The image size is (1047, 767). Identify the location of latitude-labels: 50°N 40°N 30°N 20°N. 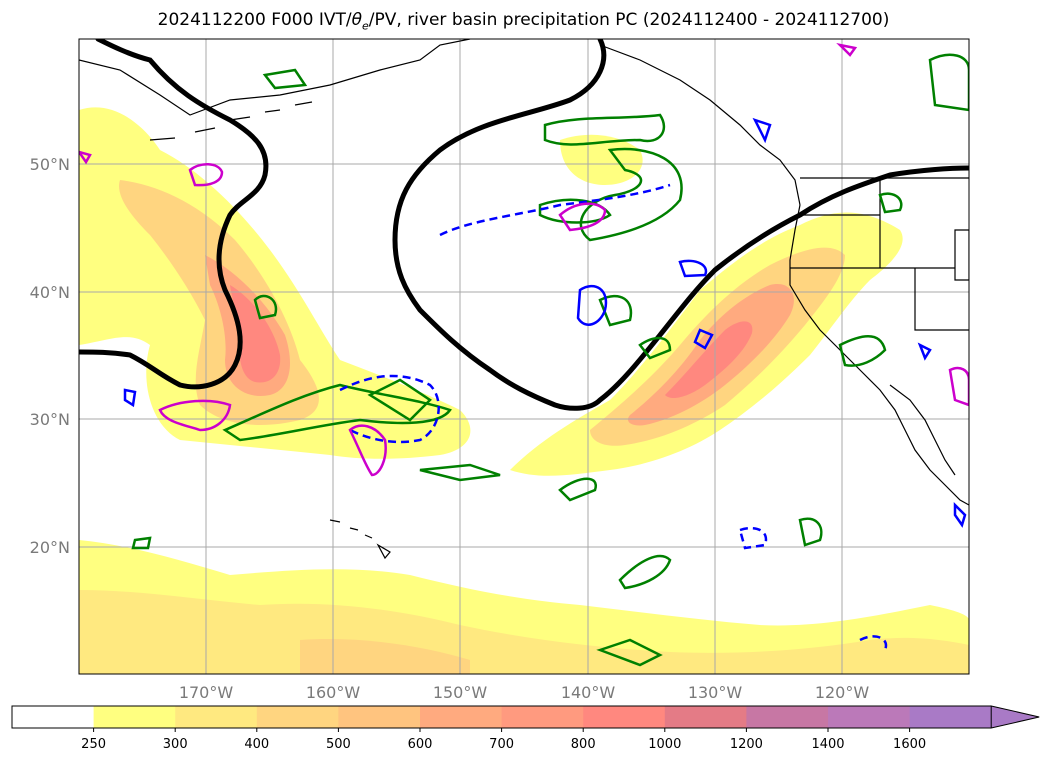
(50, 356).